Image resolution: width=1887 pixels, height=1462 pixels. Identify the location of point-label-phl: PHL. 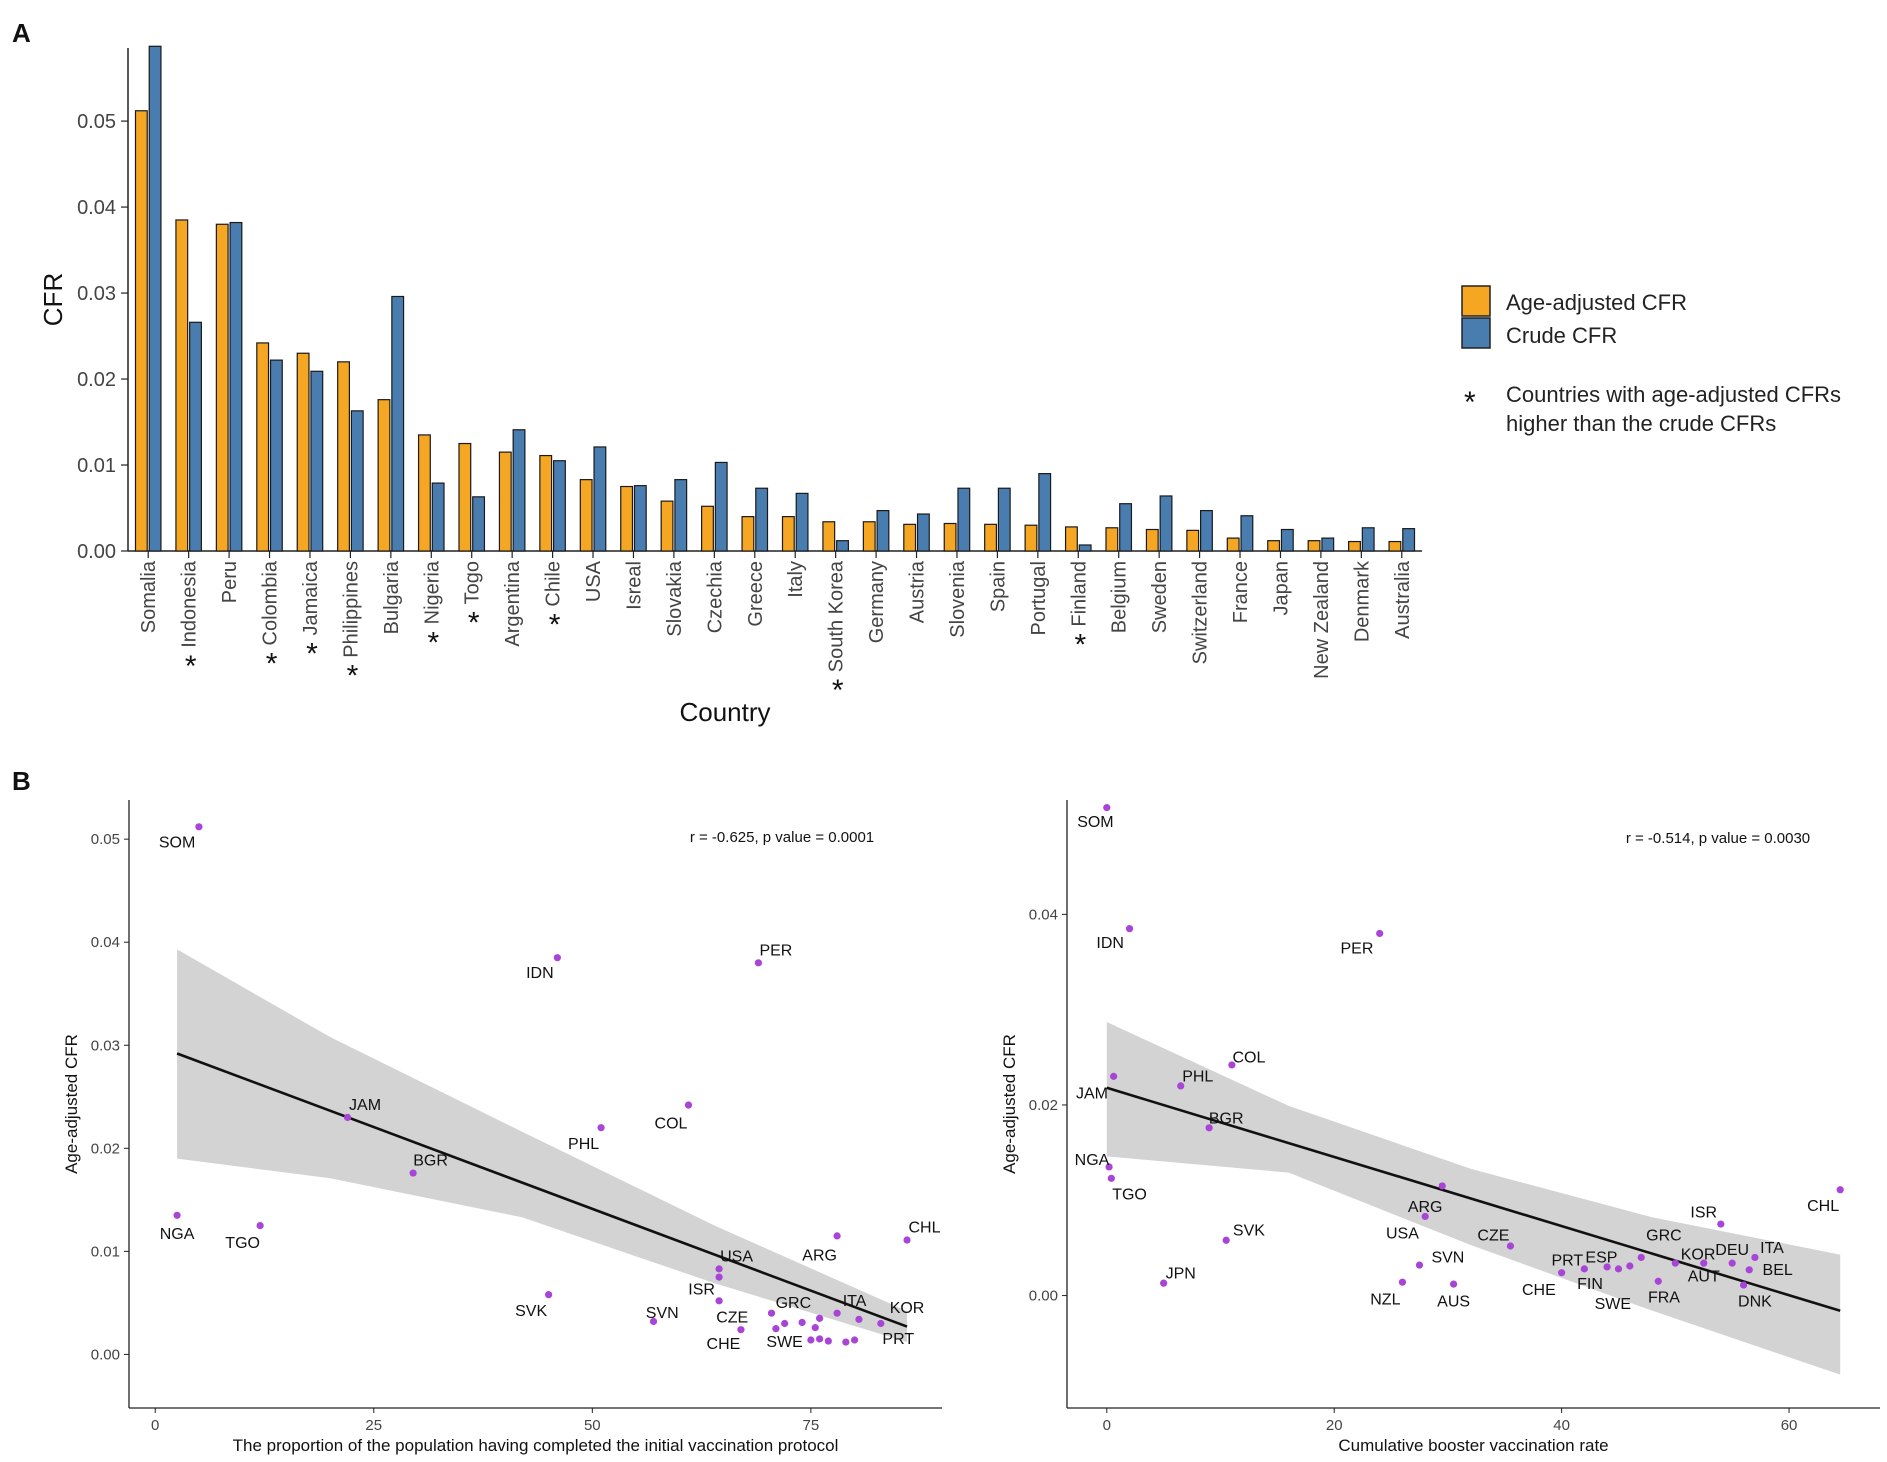
(583, 1144).